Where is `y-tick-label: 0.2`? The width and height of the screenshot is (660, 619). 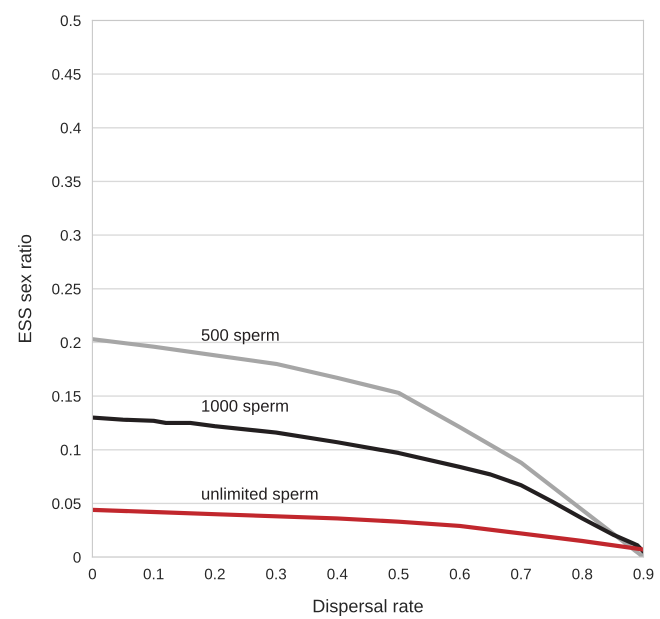
y-tick-label: 0.2 is located at coordinates (70, 342).